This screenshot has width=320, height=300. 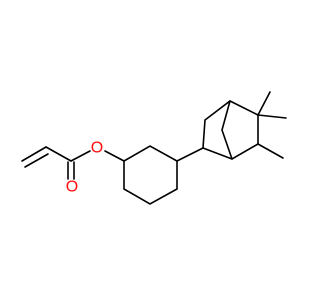 I want to click on bridge, so click(x=227, y=130).